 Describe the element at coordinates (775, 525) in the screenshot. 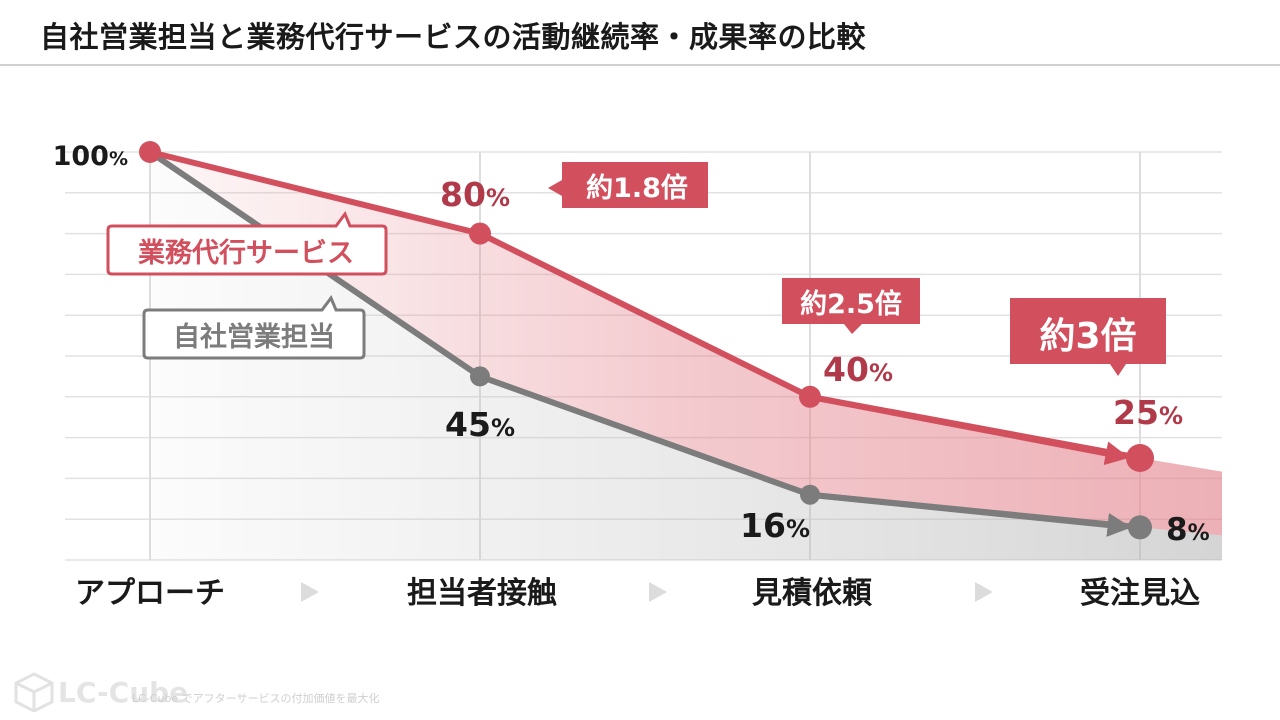

I see `value-label-inhouse: 16%` at that location.